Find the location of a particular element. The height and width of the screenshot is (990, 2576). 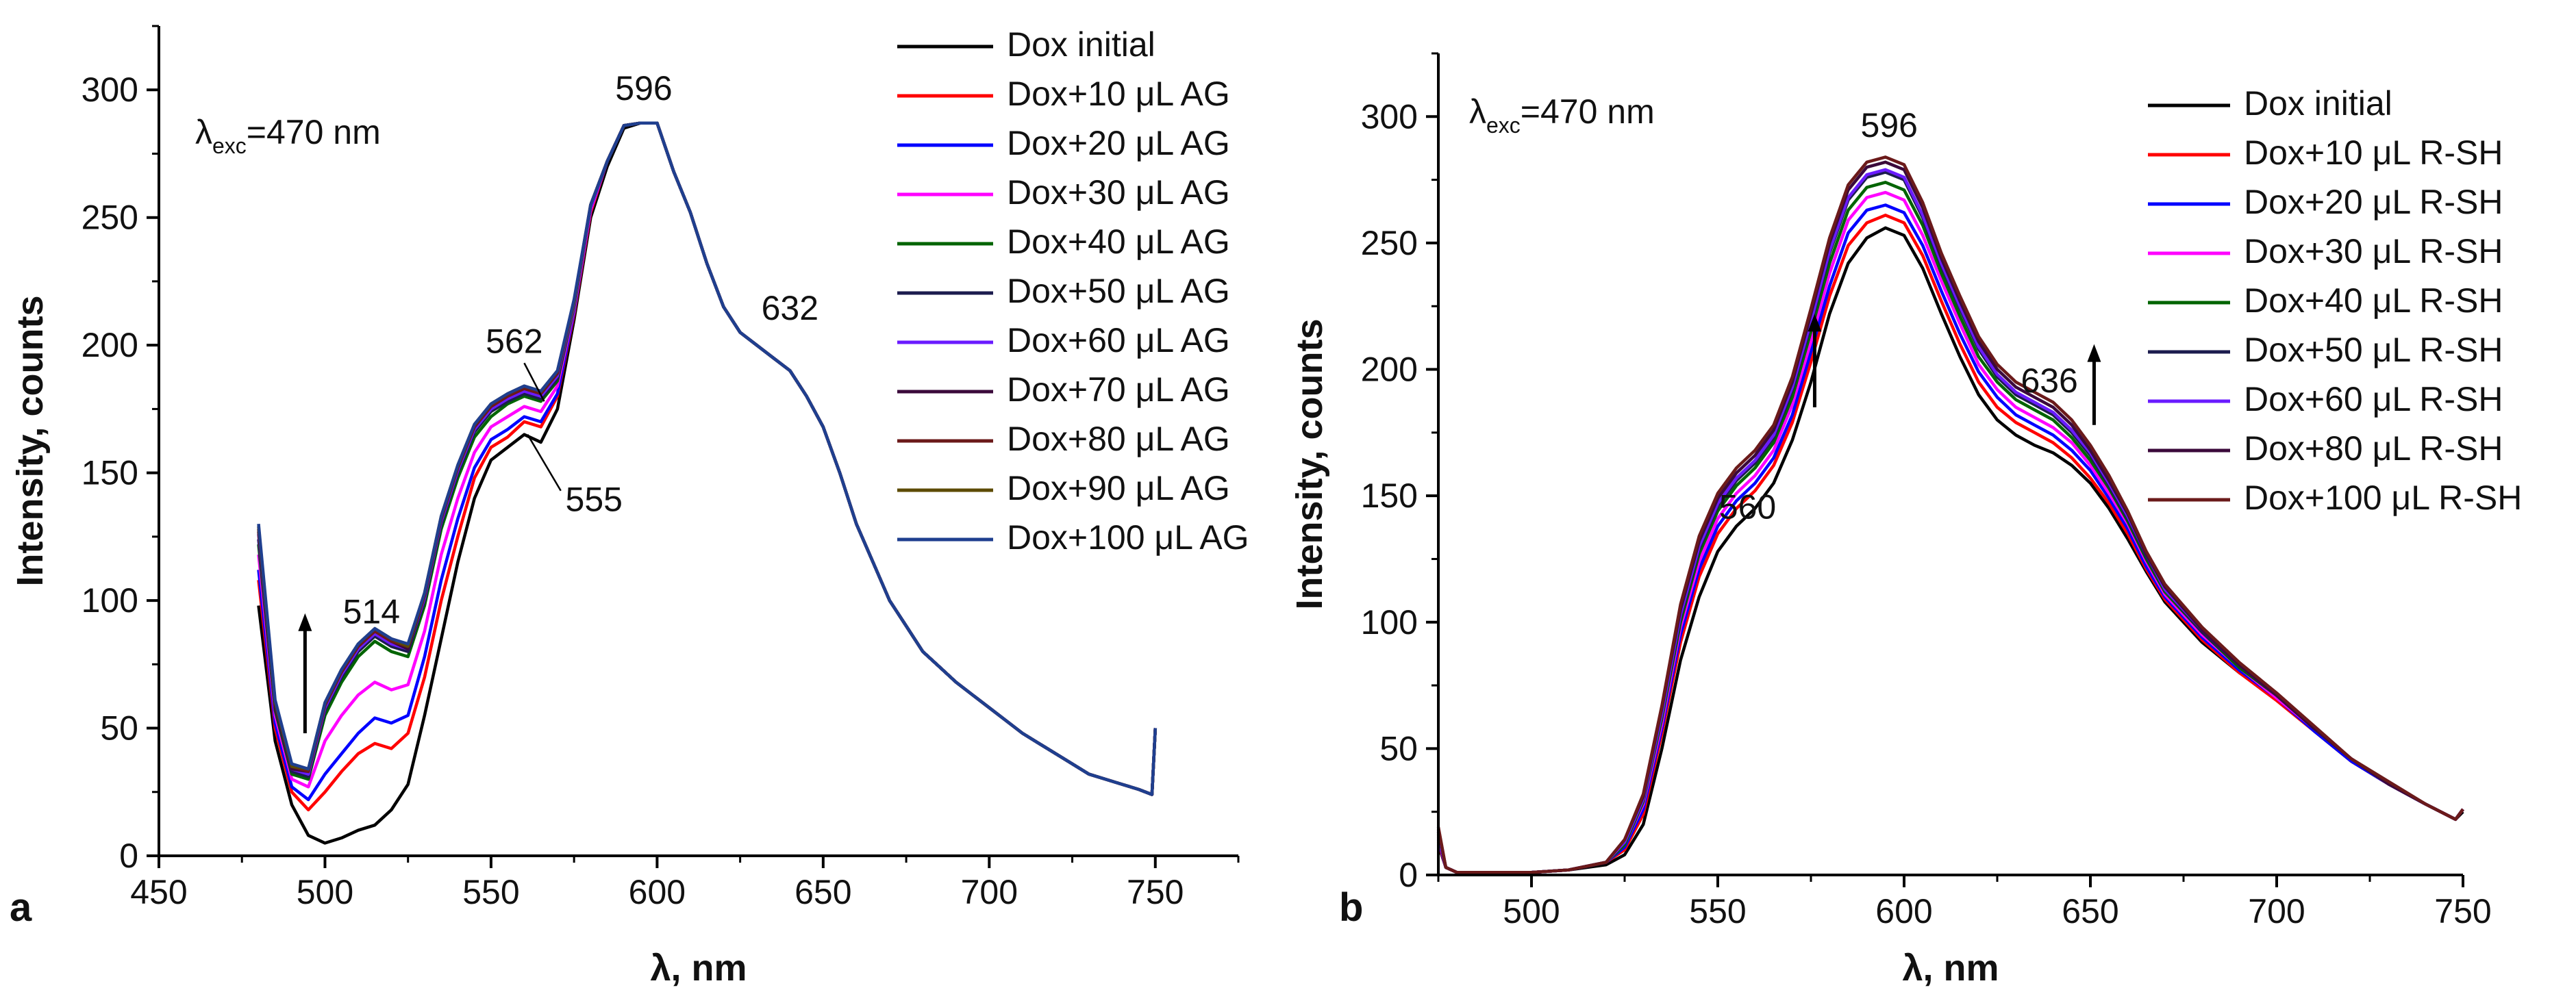

legend-label-2: Dox+10 μL AG is located at coordinates (1118, 94).